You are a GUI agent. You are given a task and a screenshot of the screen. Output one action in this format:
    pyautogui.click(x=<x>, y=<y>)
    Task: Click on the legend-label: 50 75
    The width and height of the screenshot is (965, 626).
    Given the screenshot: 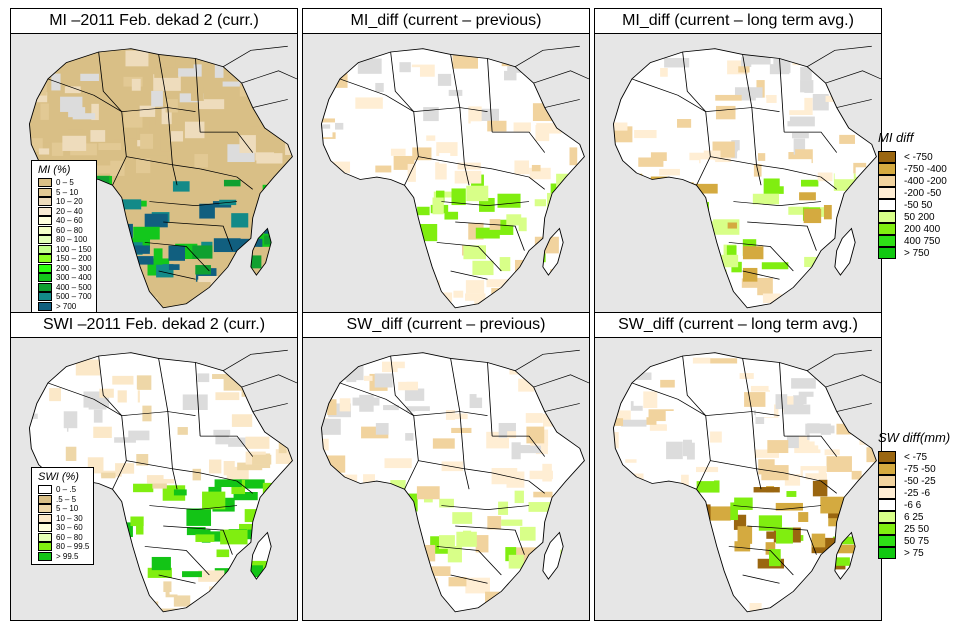 What is the action you would take?
    pyautogui.click(x=917, y=541)
    